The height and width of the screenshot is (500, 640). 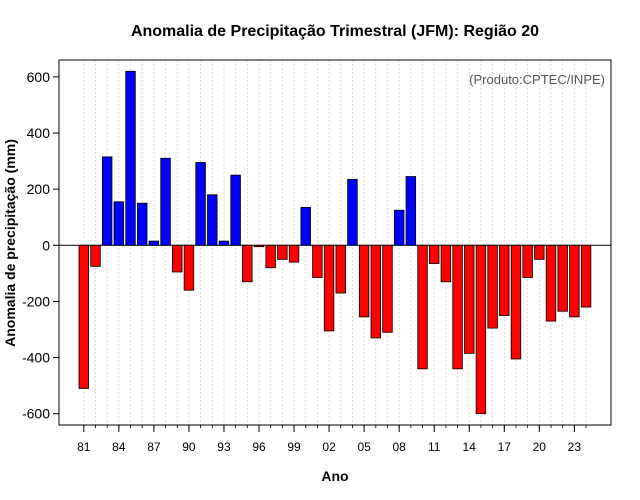 I want to click on bar-2011, so click(x=434, y=254).